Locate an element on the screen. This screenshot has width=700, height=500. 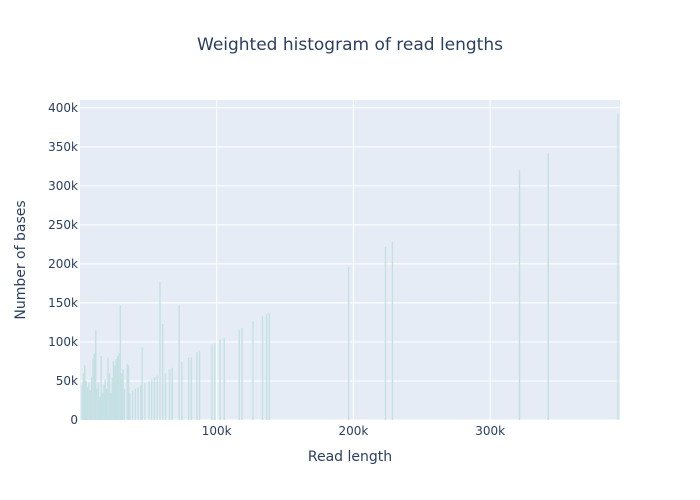
y-axis-title: Number of bases is located at coordinates (21, 259).